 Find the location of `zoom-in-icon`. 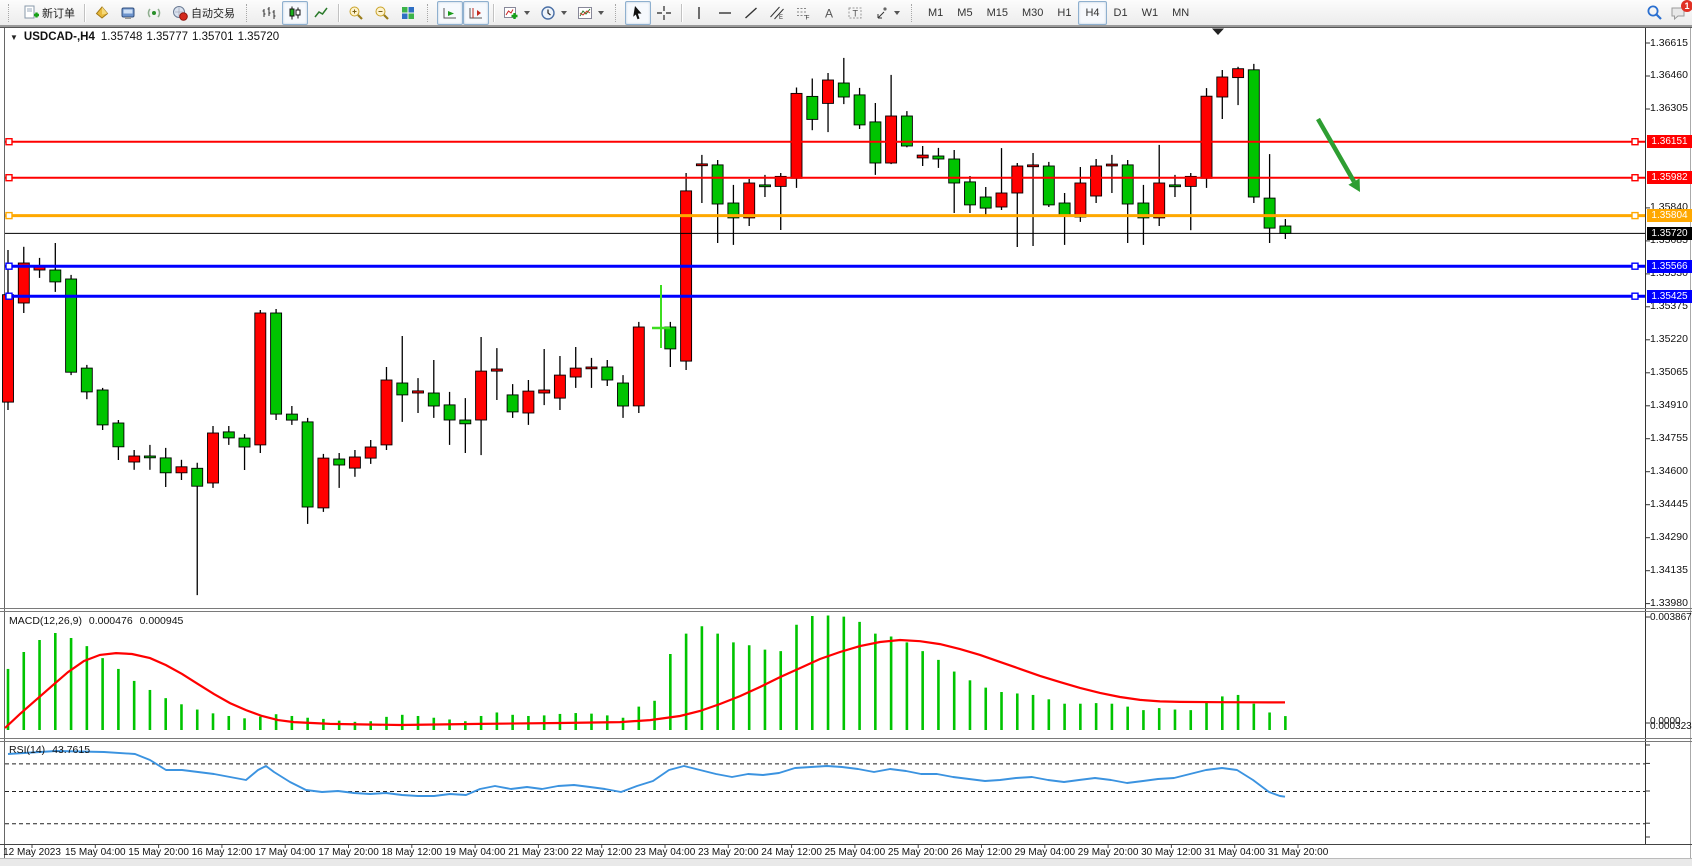

zoom-in-icon is located at coordinates (356, 13).